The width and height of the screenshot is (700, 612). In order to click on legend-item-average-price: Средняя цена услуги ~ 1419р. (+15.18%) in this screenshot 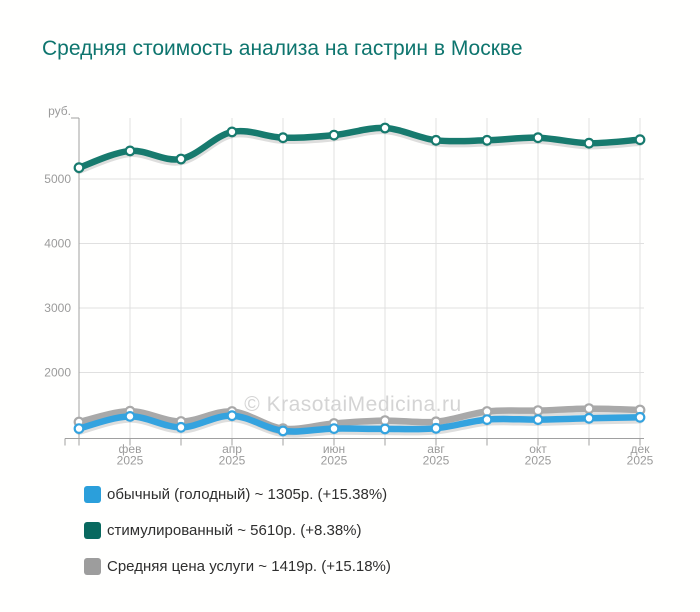, I will do `click(237, 566)`.